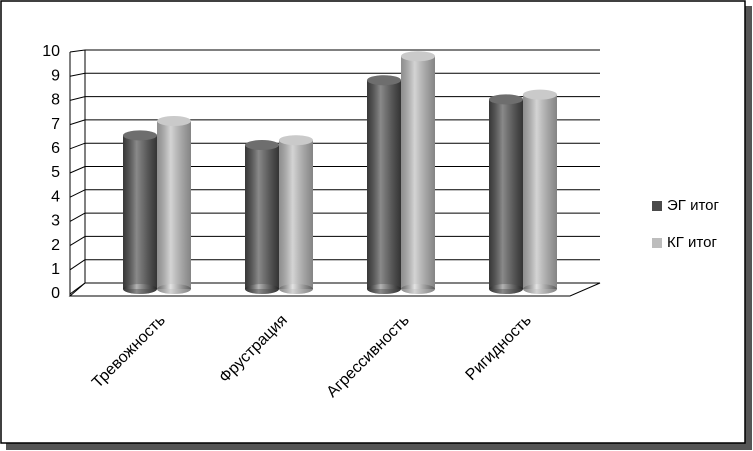 This screenshot has width=753, height=451. I want to click on y-tick-label: 9, so click(55, 75).